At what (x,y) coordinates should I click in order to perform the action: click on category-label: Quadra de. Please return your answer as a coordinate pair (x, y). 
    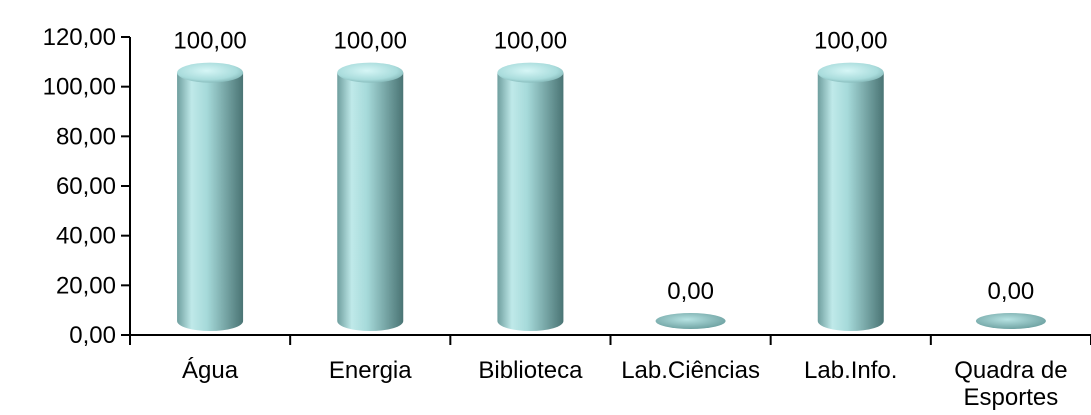
    Looking at the image, I should click on (1010, 370).